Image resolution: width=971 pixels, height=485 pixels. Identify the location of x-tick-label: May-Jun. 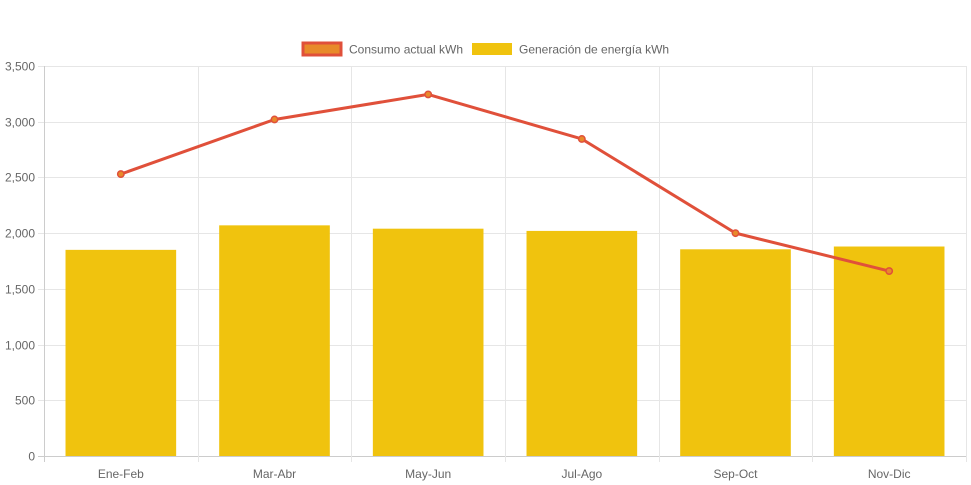
(428, 474).